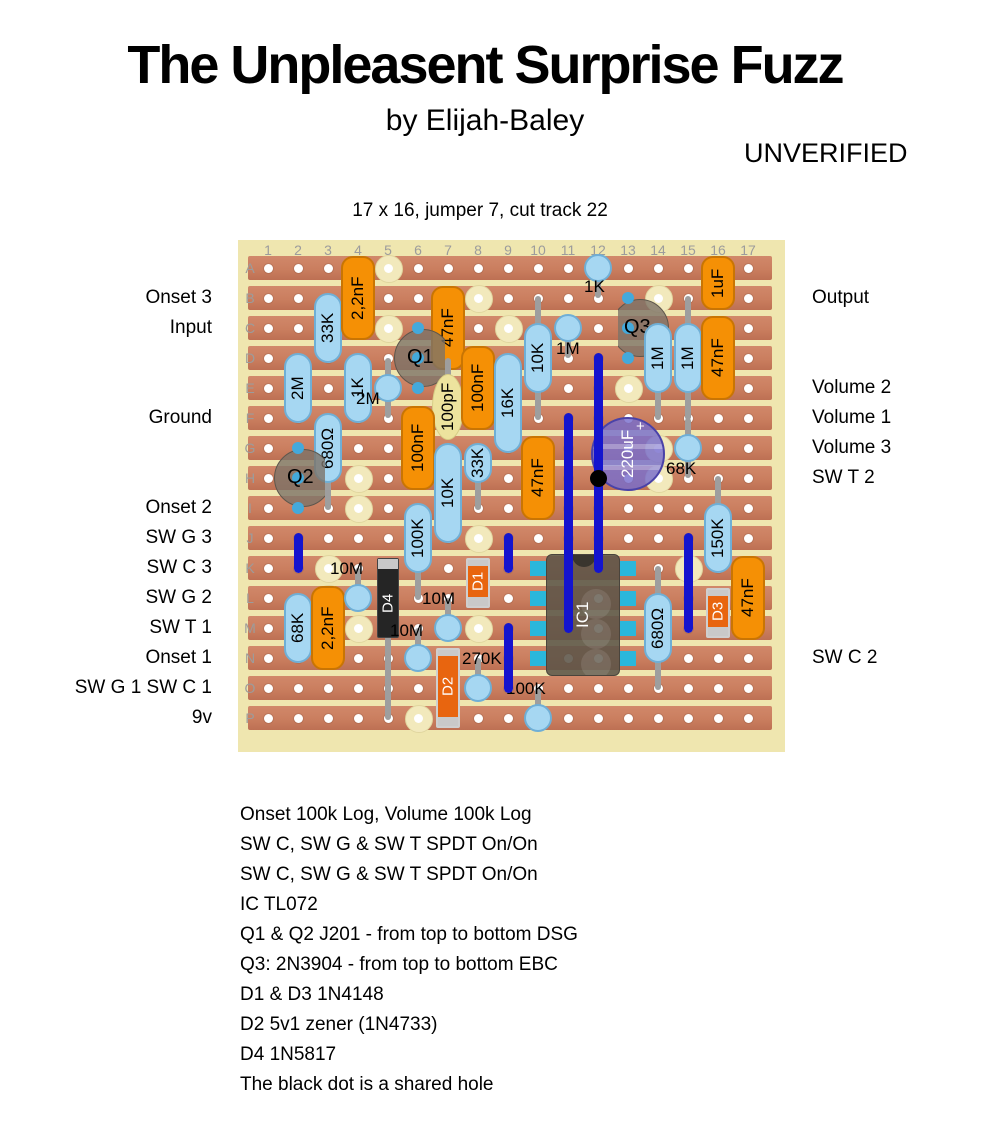 This screenshot has height=1121, width=1003. What do you see at coordinates (508, 250) in the screenshot?
I see `column-label: 9` at bounding box center [508, 250].